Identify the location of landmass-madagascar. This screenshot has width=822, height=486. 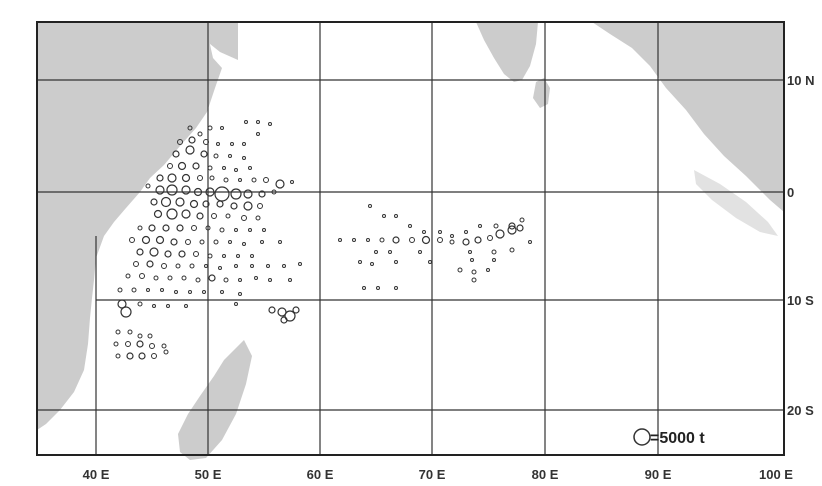
(215, 400).